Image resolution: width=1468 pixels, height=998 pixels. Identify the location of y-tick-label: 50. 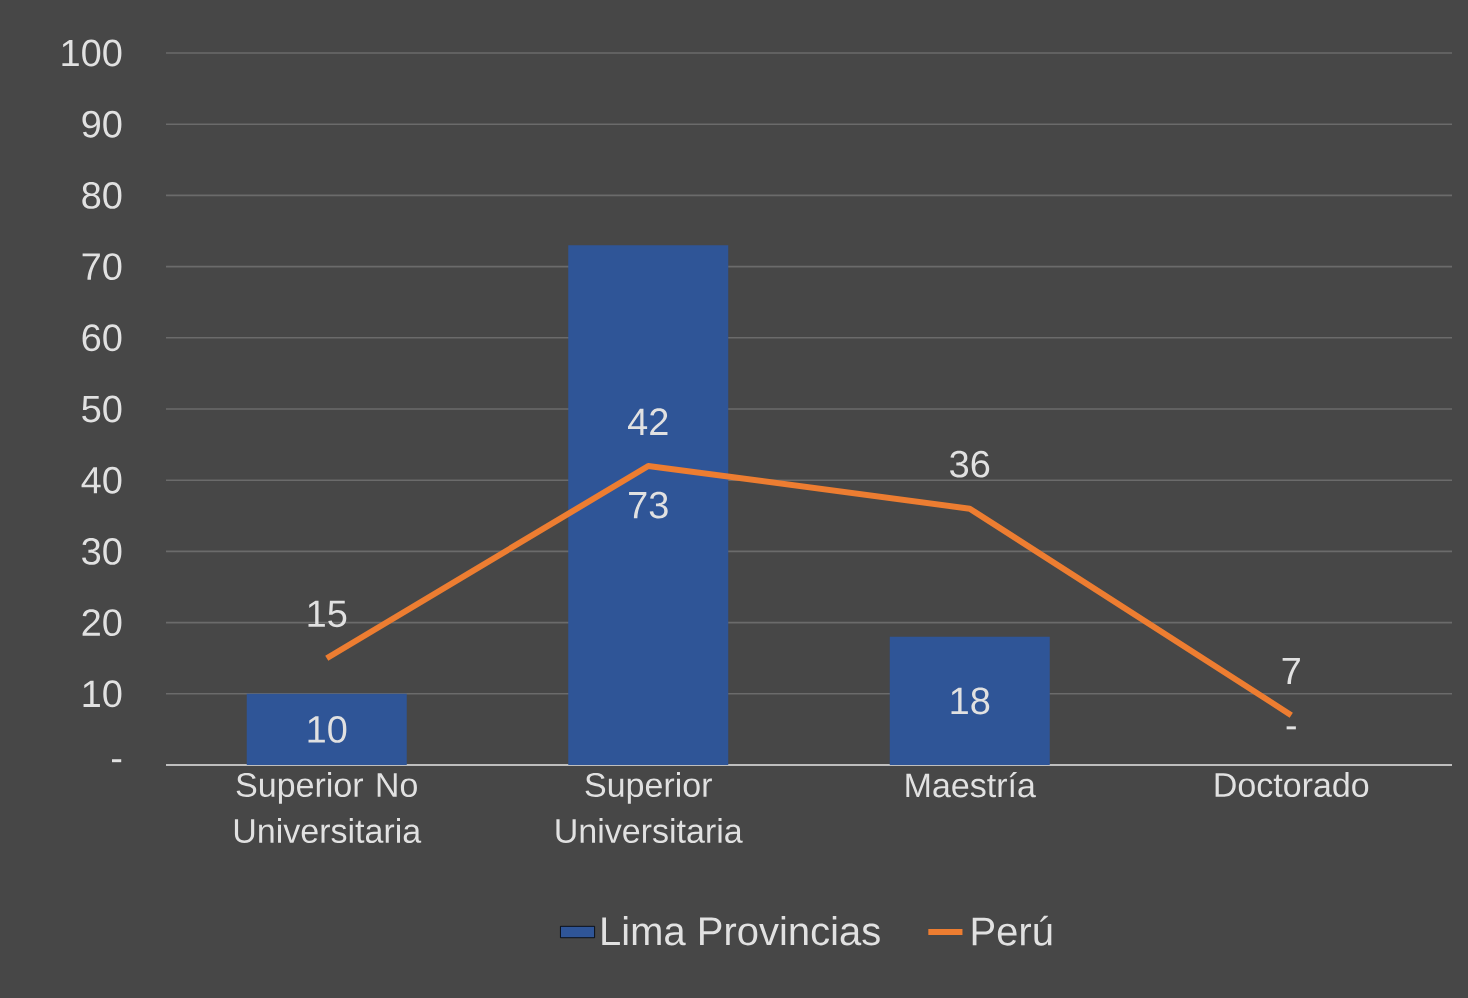
(102, 409).